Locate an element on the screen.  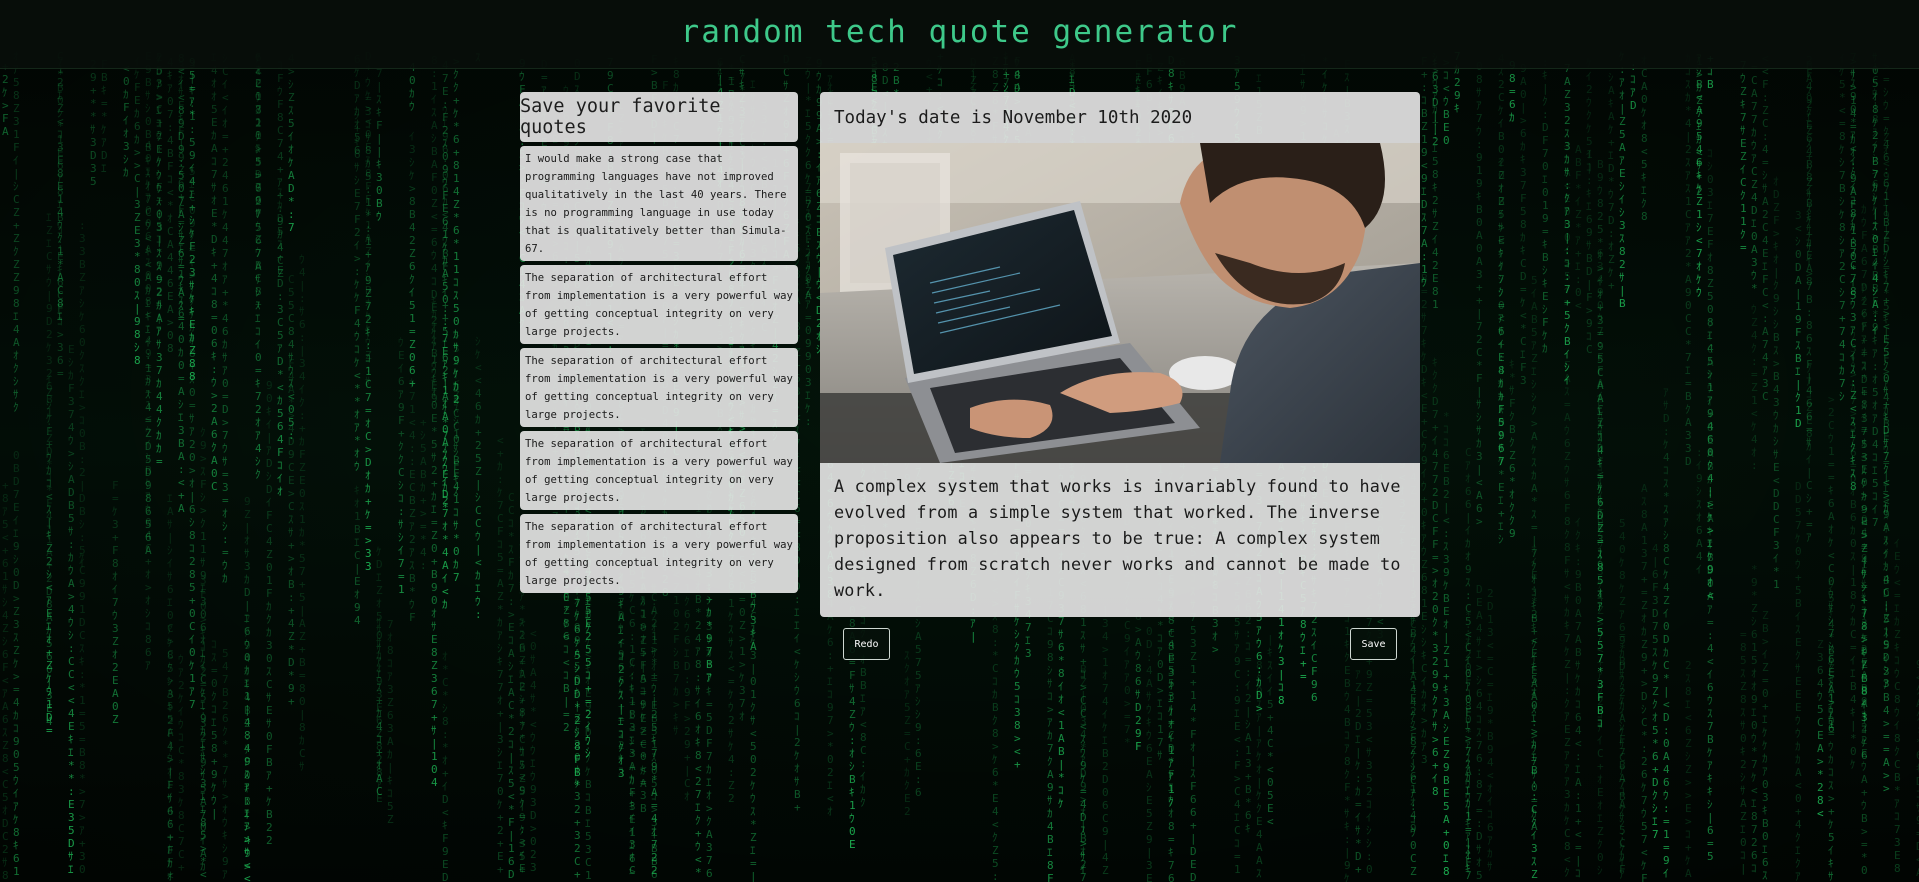
svg-text: A is located at coordinates (445, 273).